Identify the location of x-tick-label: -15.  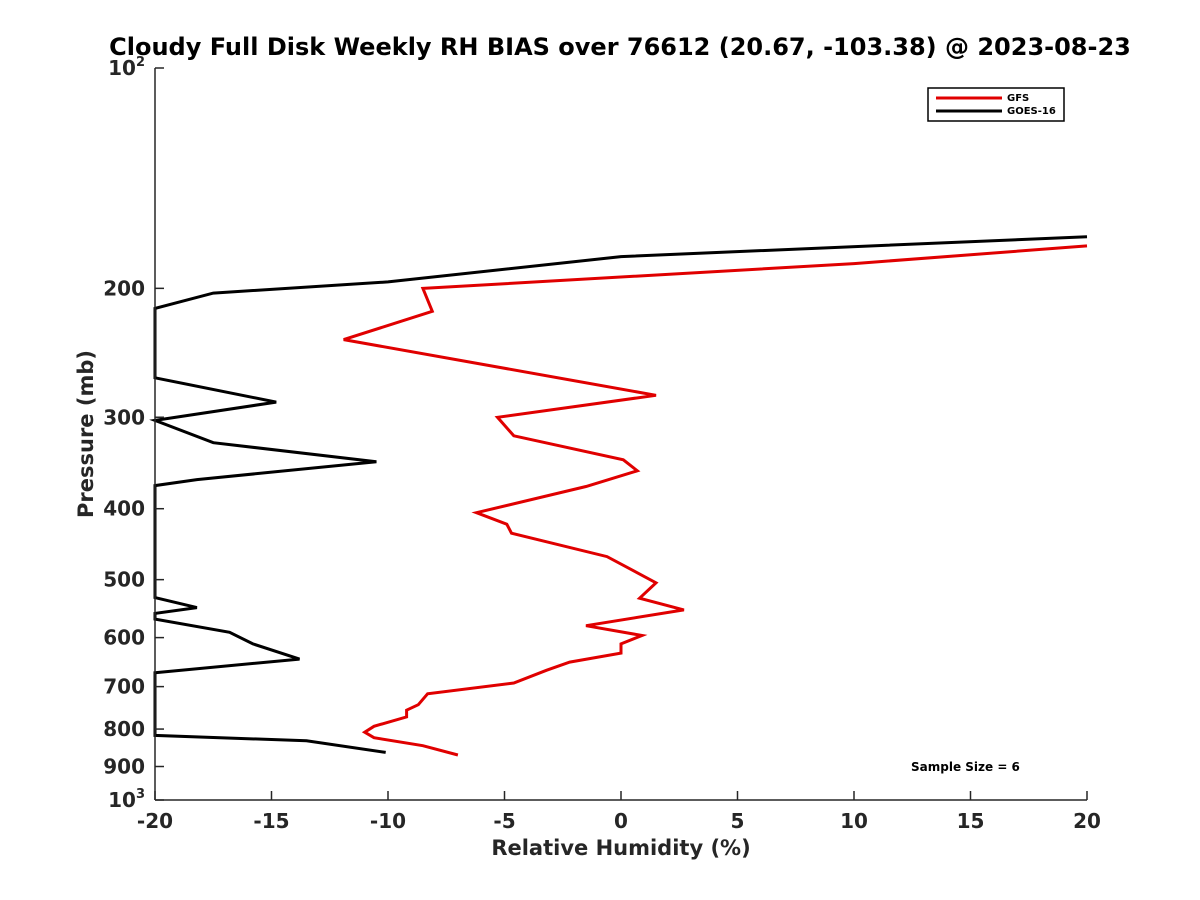
(271, 821).